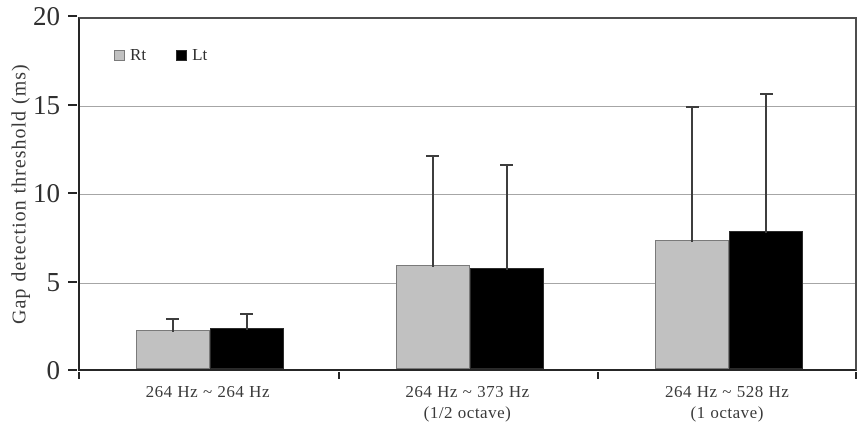  I want to click on legend-item-rt: Rt, so click(130, 55).